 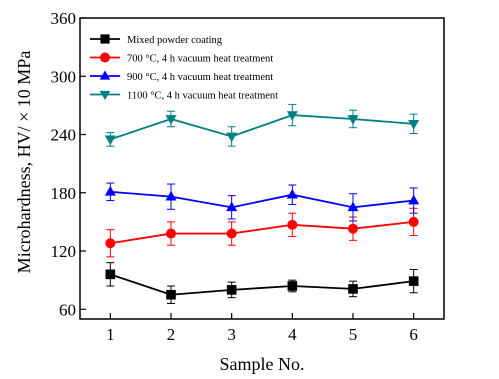 What do you see at coordinates (64, 193) in the screenshot?
I see `y-tick-label: 180` at bounding box center [64, 193].